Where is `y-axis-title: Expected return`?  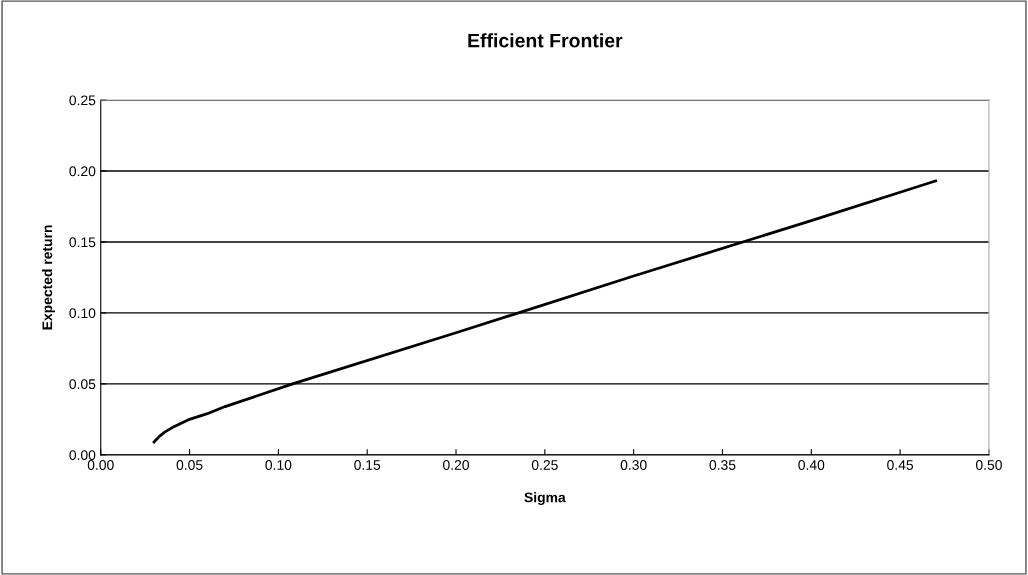
y-axis-title: Expected return is located at coordinates (48, 277).